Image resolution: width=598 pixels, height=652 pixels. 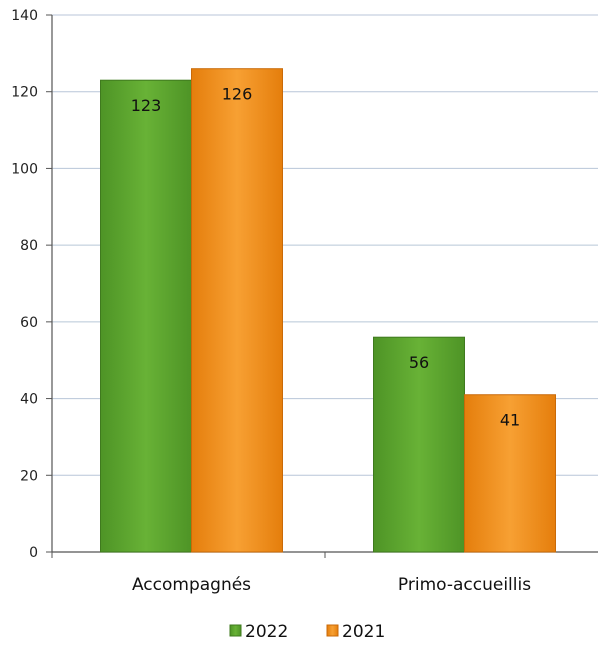 I want to click on y-tick-label: 60, so click(x=29, y=323).